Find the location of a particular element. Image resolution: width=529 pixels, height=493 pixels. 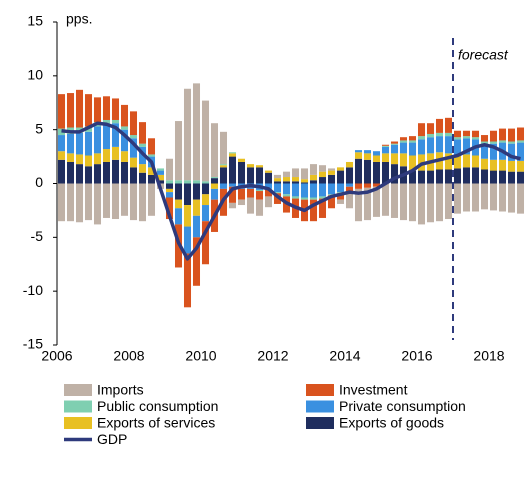

y-tick-label: -5 is located at coordinates (37, 236).